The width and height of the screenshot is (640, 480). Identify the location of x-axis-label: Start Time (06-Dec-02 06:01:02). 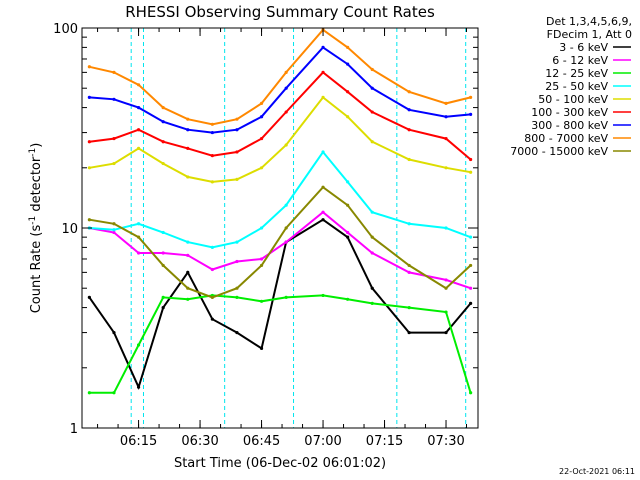
(280, 463).